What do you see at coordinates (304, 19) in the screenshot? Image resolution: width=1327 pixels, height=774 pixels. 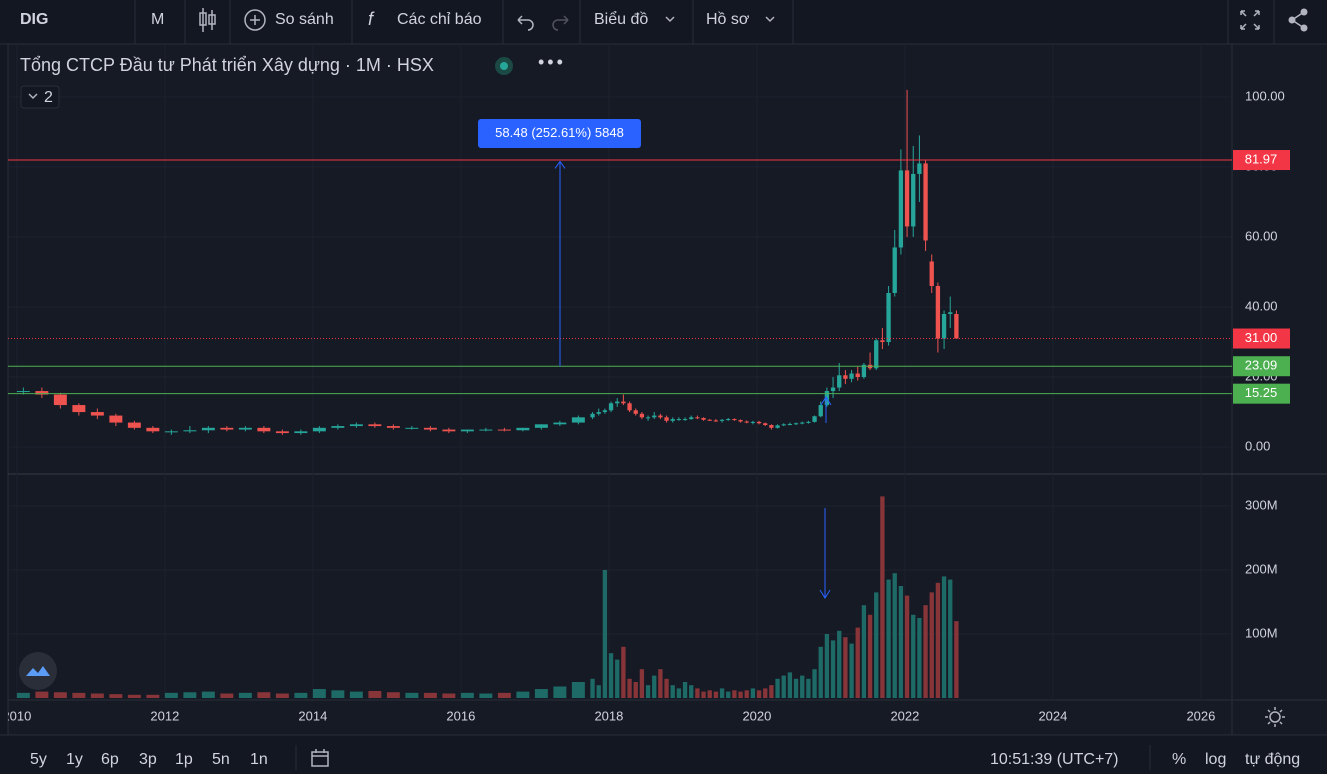 I see `compare: So sánh` at bounding box center [304, 19].